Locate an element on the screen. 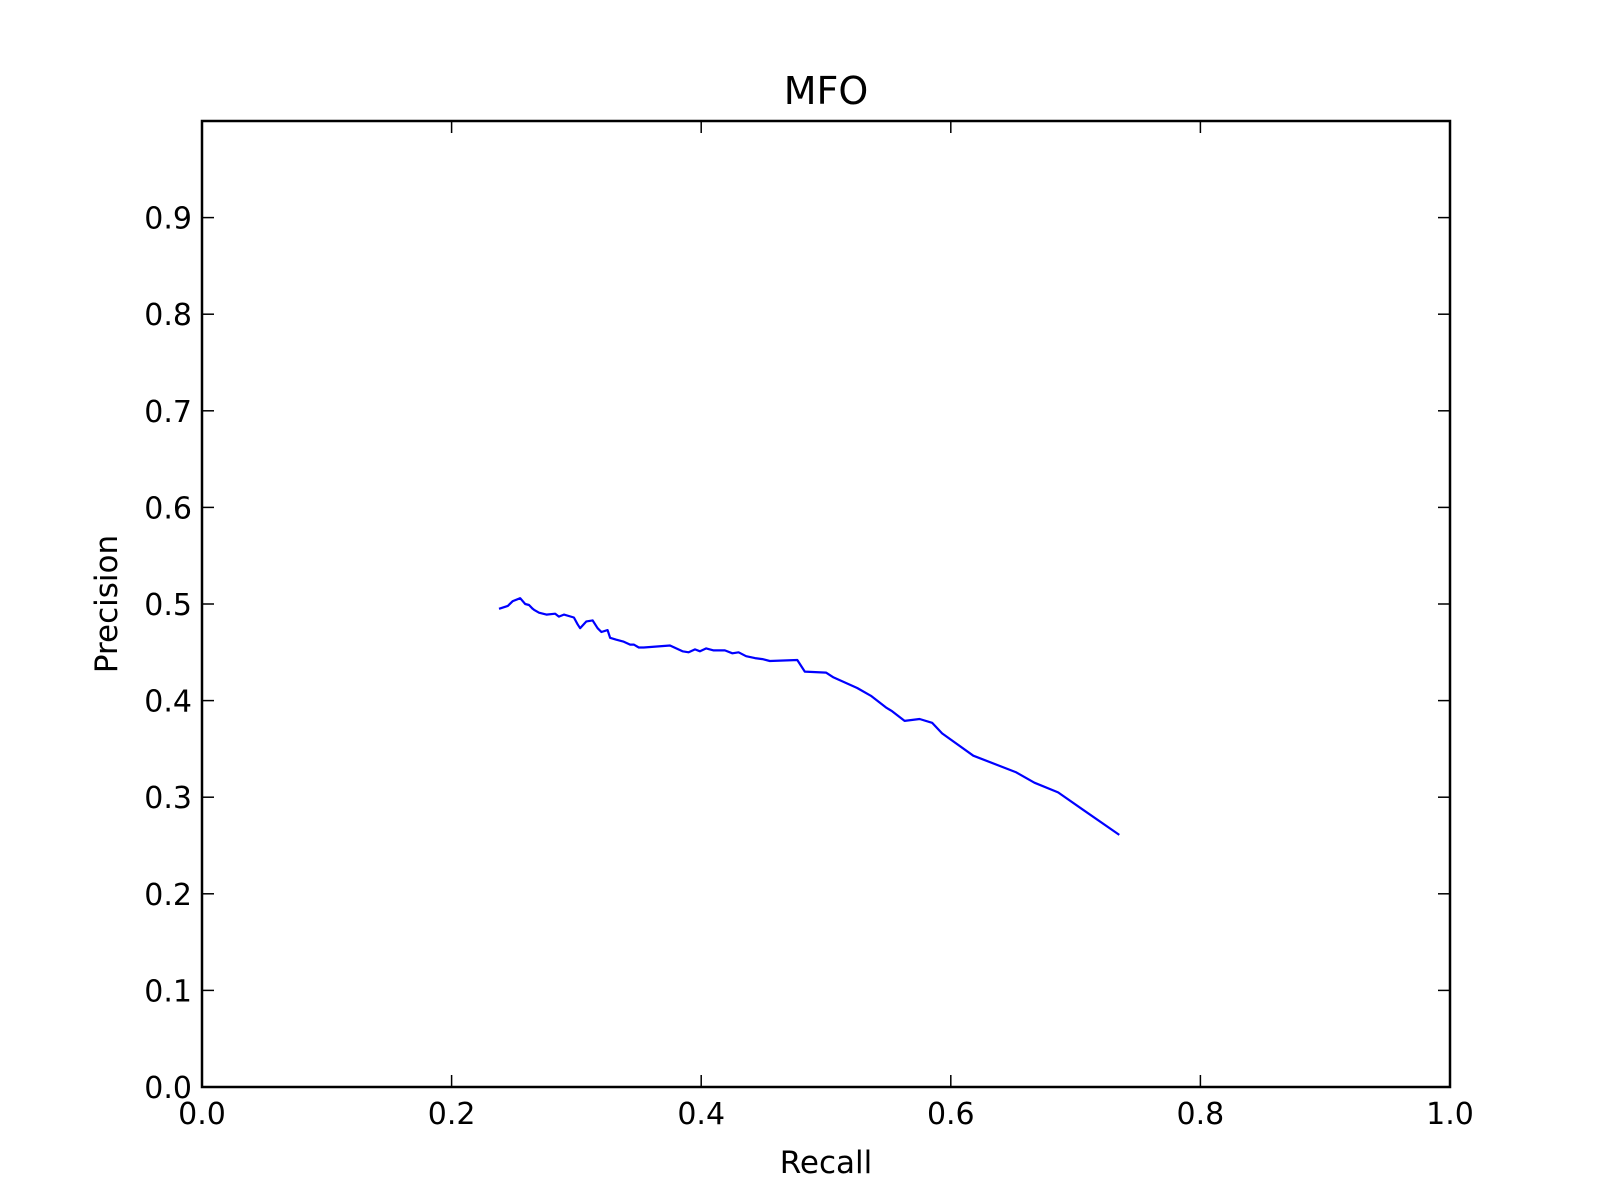 The width and height of the screenshot is (1600, 1200). chart-title: MFO is located at coordinates (826, 91).